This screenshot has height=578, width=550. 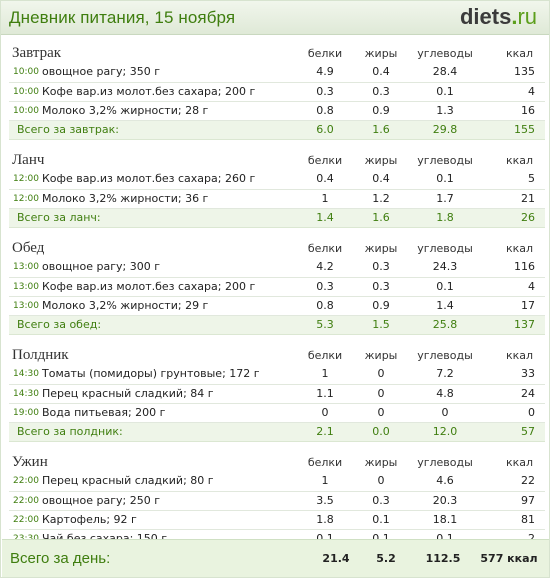 I want to click on meal-total-protein: 5.3, so click(x=325, y=325).